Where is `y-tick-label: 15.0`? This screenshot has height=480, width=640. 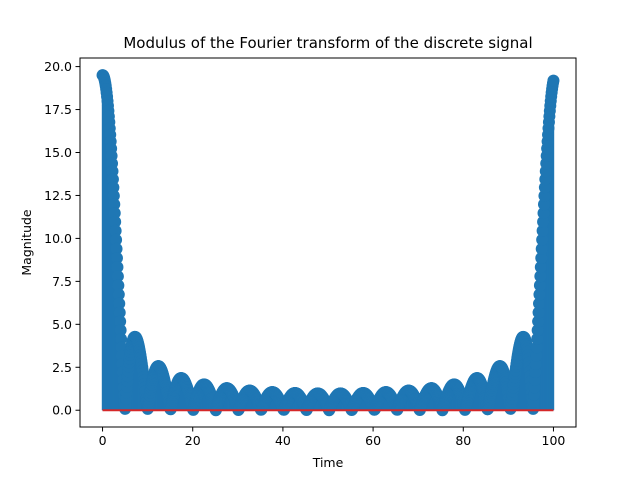 y-tick-label: 15.0 is located at coordinates (58, 152).